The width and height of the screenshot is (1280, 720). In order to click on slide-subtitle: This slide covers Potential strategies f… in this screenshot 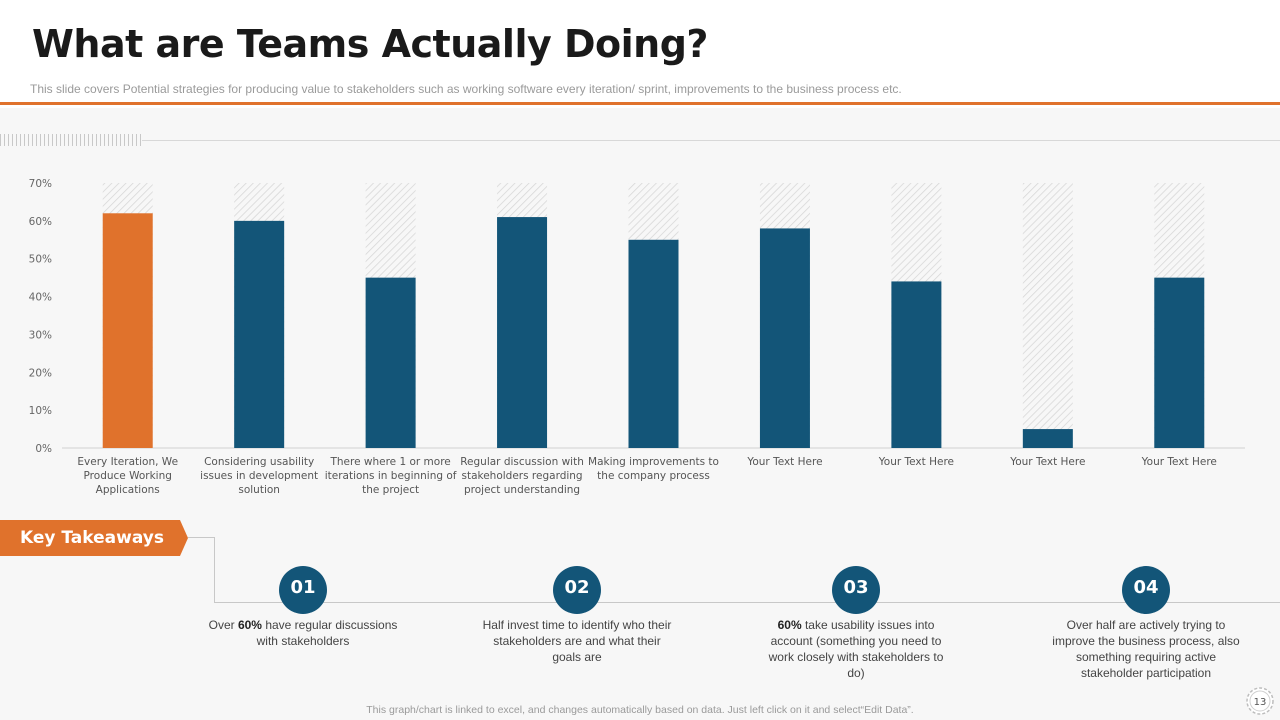, I will do `click(466, 89)`.